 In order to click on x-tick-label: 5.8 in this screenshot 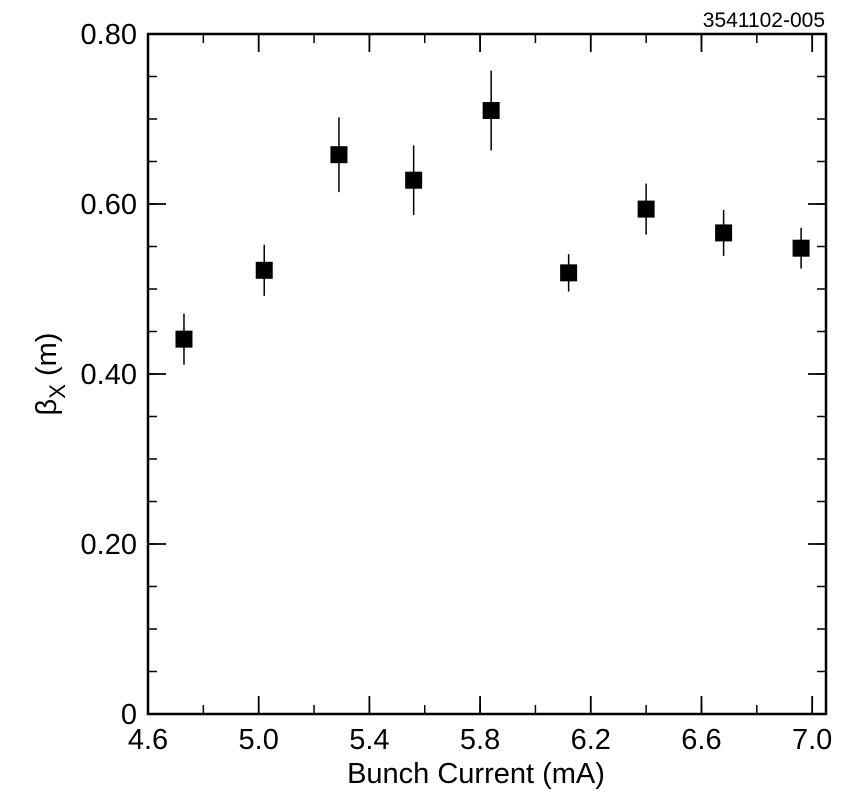, I will do `click(480, 740)`.